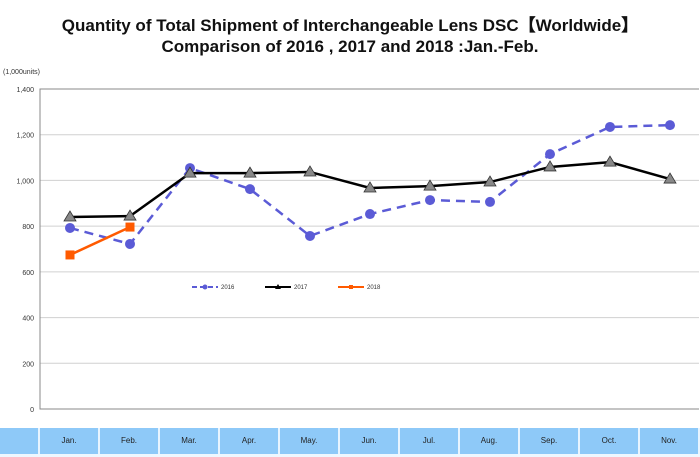 The image size is (700, 457). Describe the element at coordinates (310, 441) in the screenshot. I see `month-header-cell: May.` at that location.